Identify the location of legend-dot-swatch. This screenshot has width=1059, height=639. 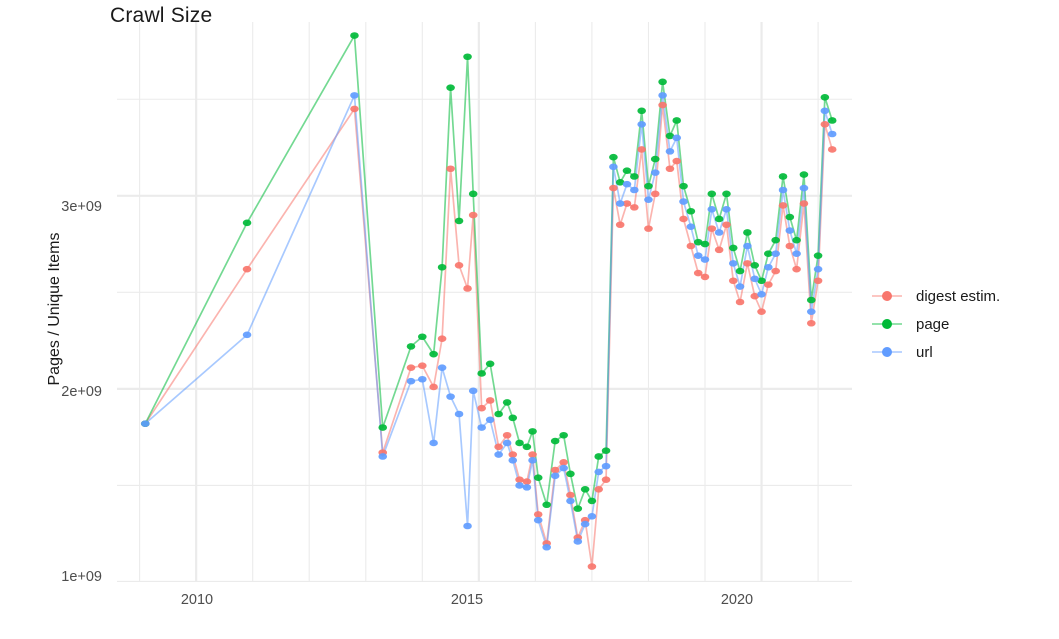
(887, 296).